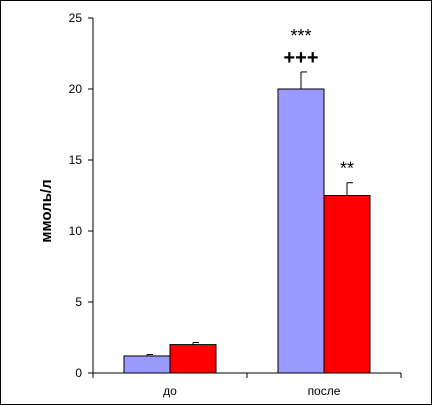  What do you see at coordinates (76, 89) in the screenshot?
I see `y-tick-label: 20` at bounding box center [76, 89].